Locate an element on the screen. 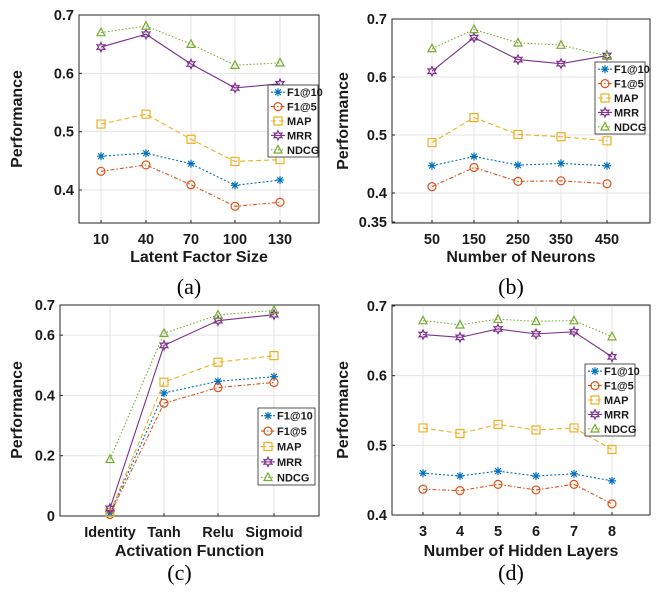  x-tick-label: 450 is located at coordinates (607, 240).